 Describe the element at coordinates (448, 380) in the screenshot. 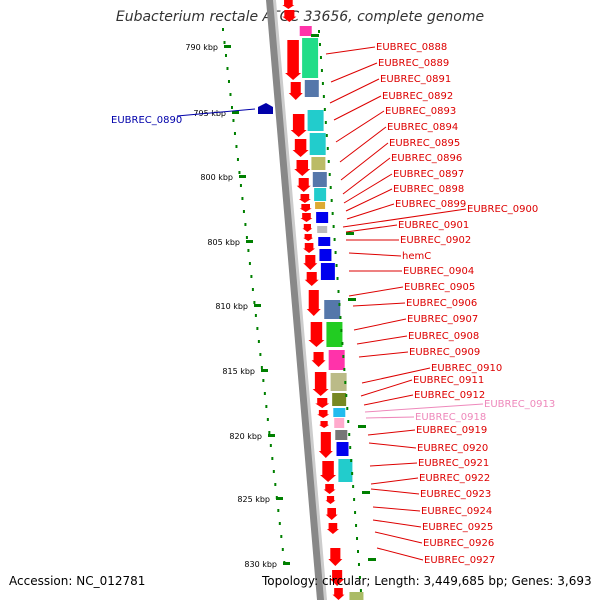

I see `gene-label: EUBREC_0911` at that location.